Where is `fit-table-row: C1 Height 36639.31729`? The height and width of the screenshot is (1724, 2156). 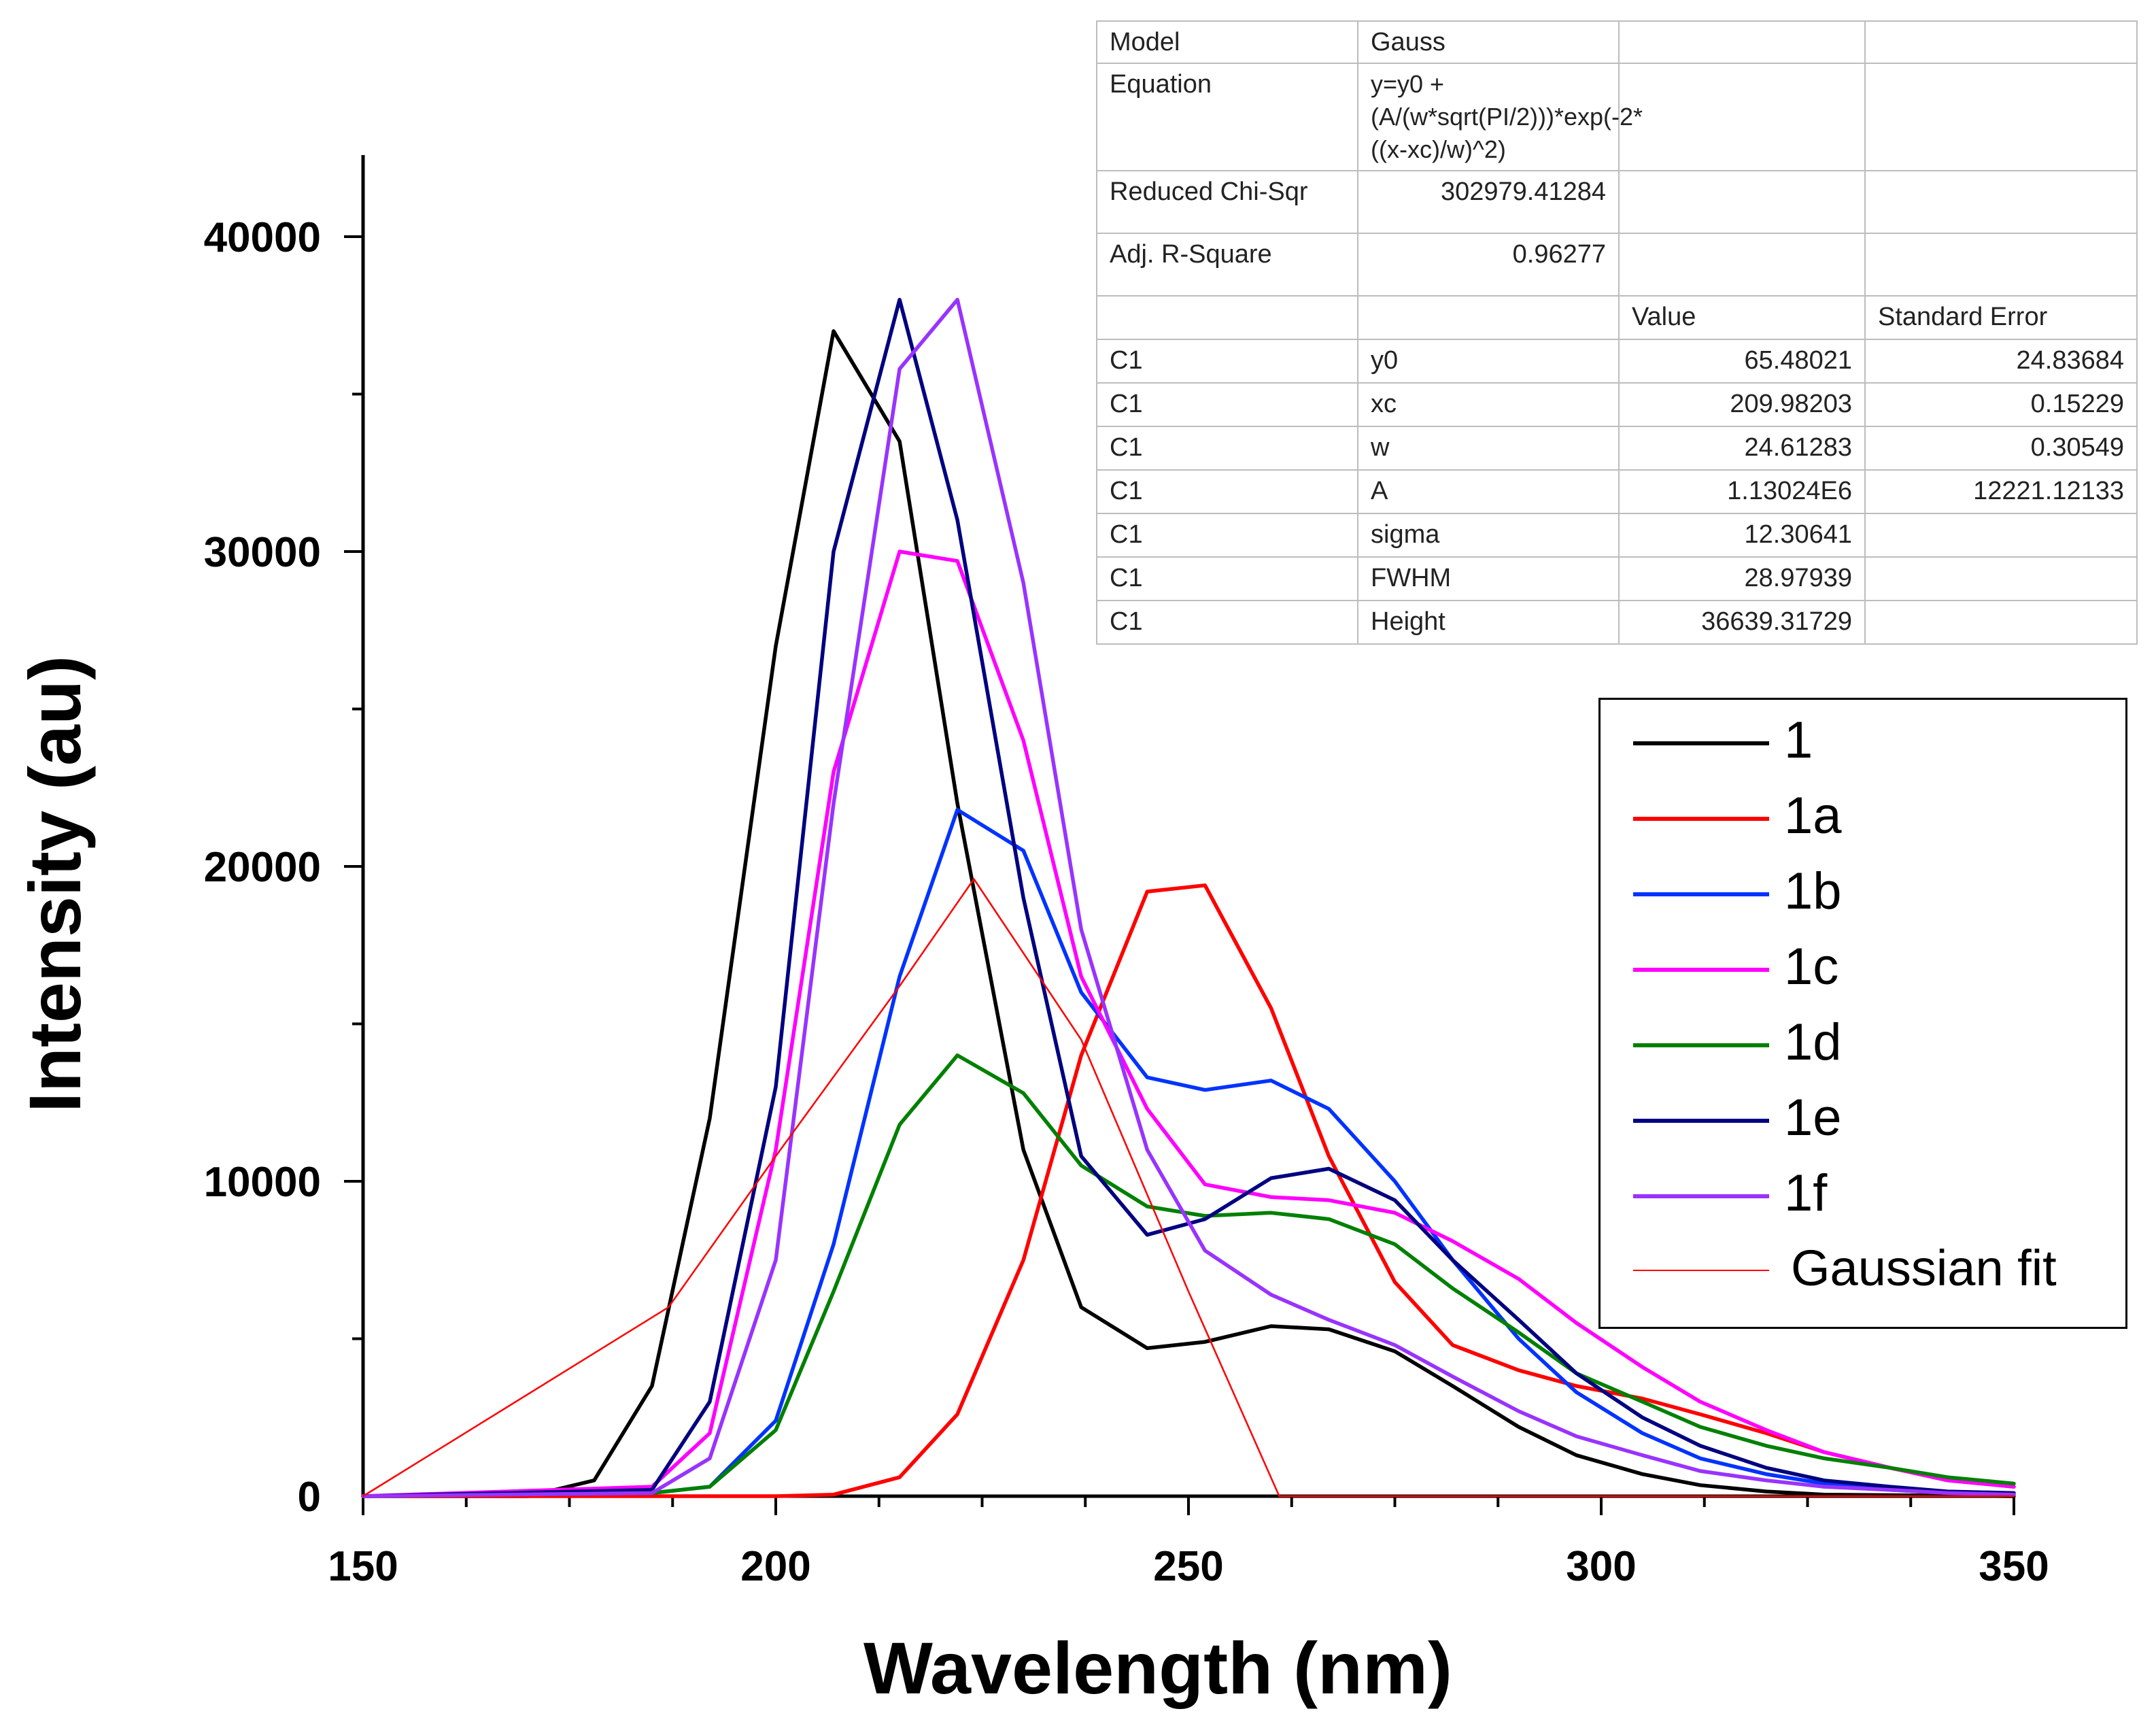 fit-table-row: C1 Height 36639.31729 is located at coordinates (1617, 622).